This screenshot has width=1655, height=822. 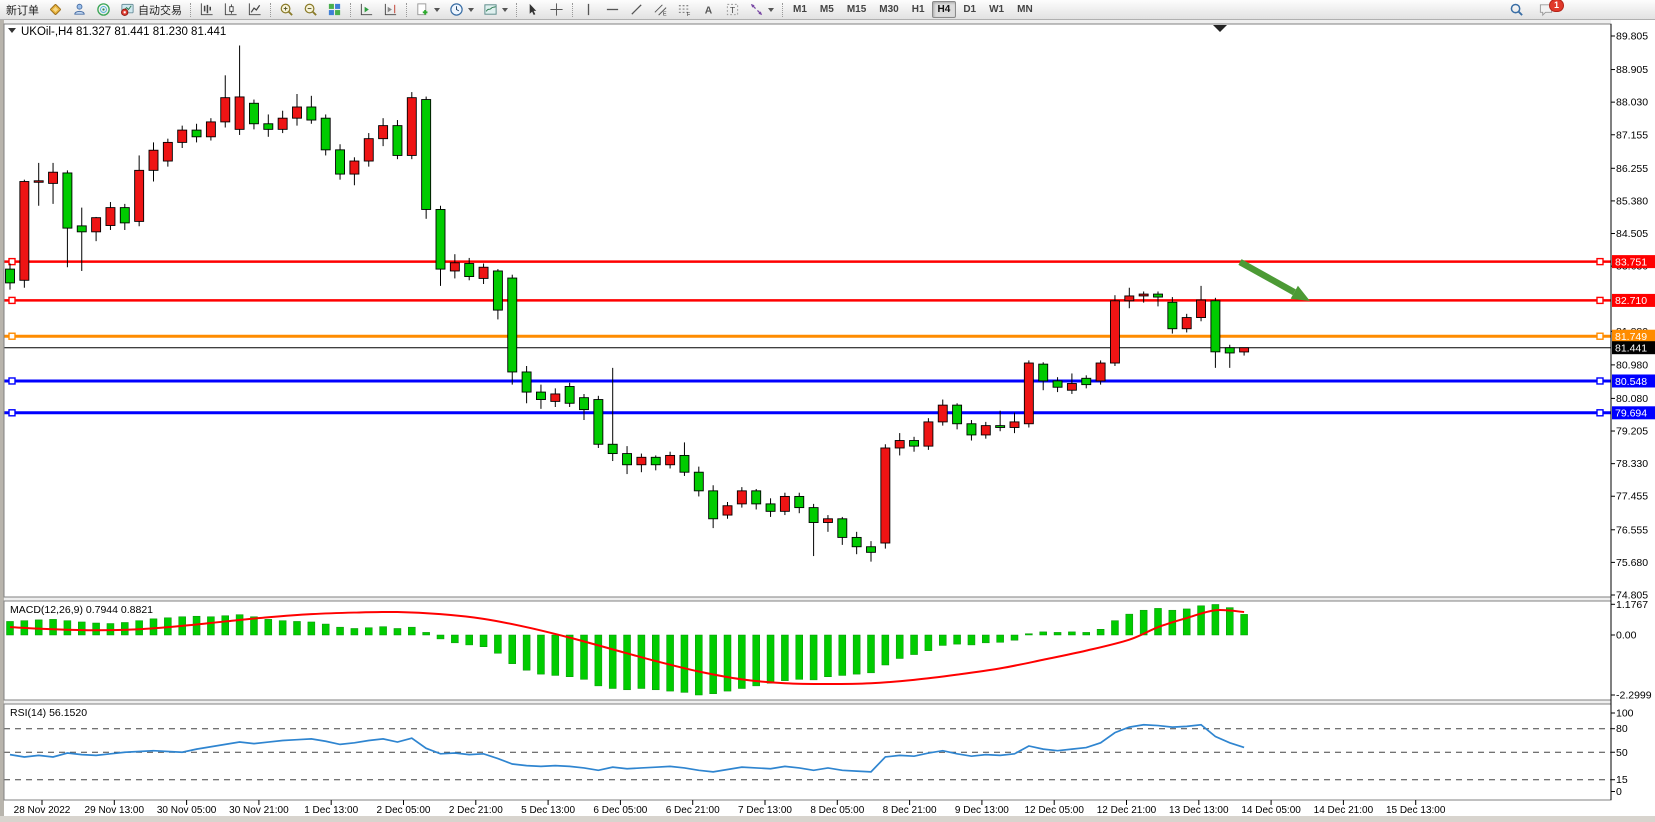 I want to click on autotrading-label: 自动交易, so click(x=160, y=10).